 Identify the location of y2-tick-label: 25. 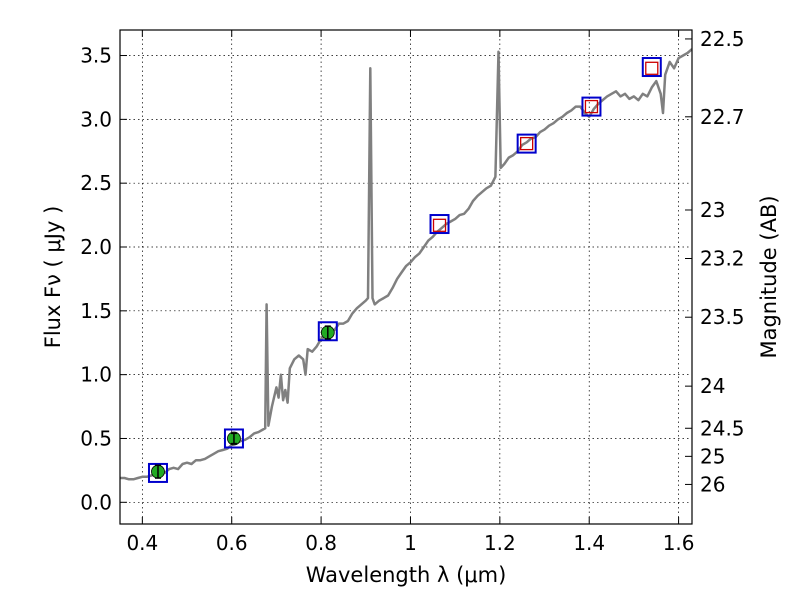
(712, 456).